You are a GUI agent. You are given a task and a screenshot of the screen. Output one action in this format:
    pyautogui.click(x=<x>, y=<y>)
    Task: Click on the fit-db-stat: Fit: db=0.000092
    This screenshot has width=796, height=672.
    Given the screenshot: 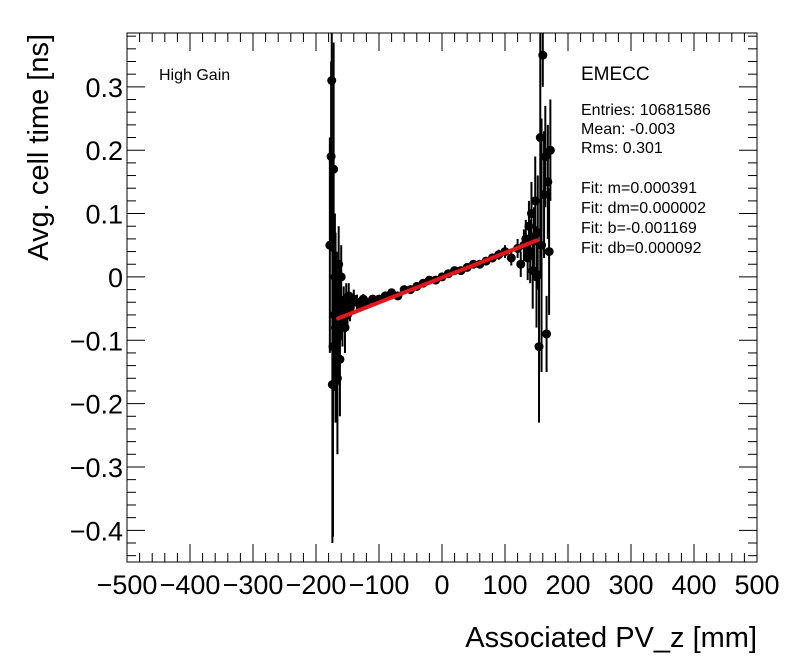 What is the action you would take?
    pyautogui.click(x=641, y=248)
    